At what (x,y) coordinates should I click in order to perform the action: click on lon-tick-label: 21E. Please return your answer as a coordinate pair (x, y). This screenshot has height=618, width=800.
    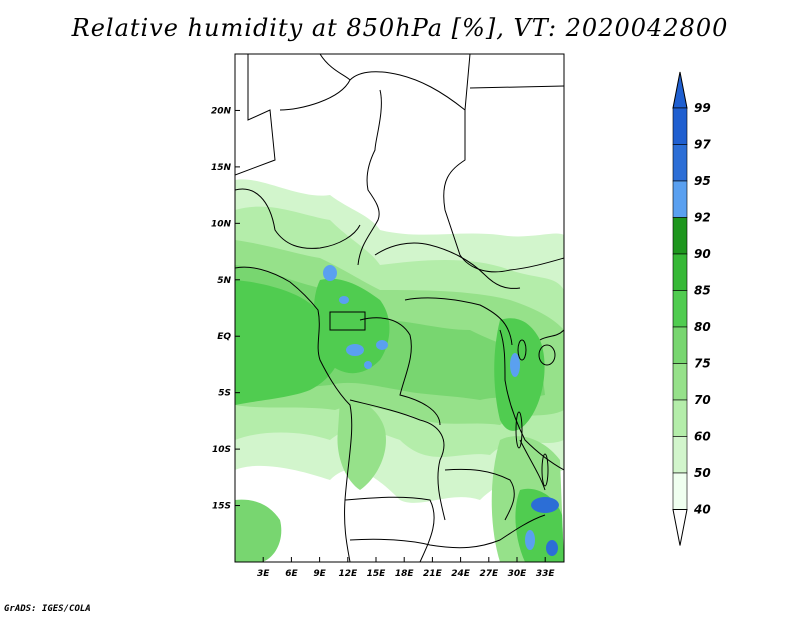
    Looking at the image, I should click on (433, 574).